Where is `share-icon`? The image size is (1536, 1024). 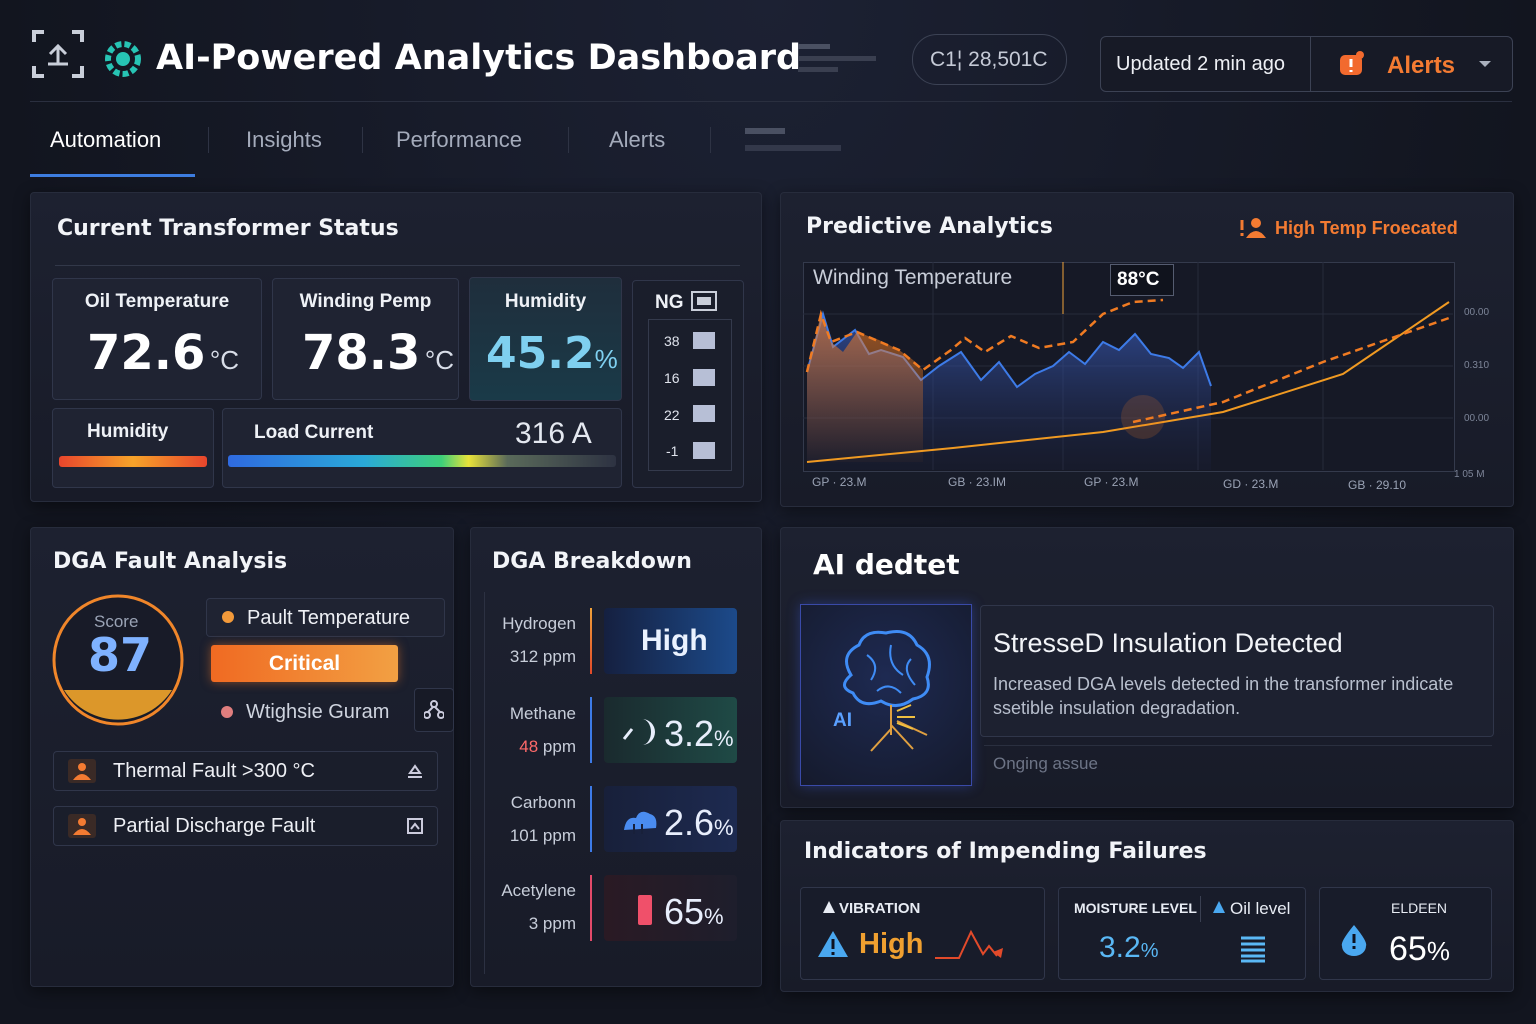 share-icon is located at coordinates (434, 709).